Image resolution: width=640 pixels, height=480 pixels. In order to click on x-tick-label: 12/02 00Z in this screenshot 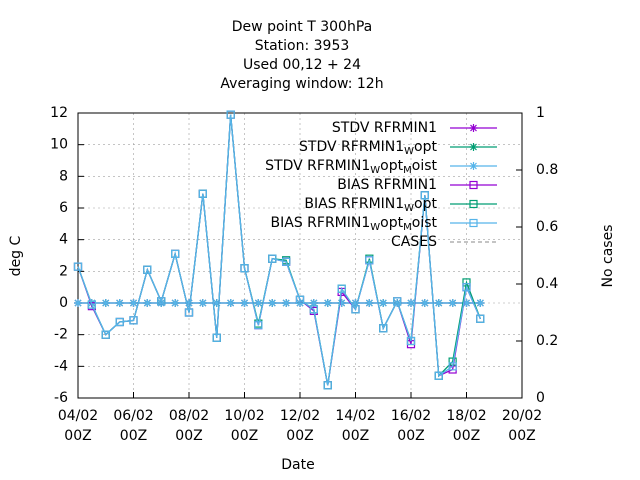, I will do `click(300, 426)`.